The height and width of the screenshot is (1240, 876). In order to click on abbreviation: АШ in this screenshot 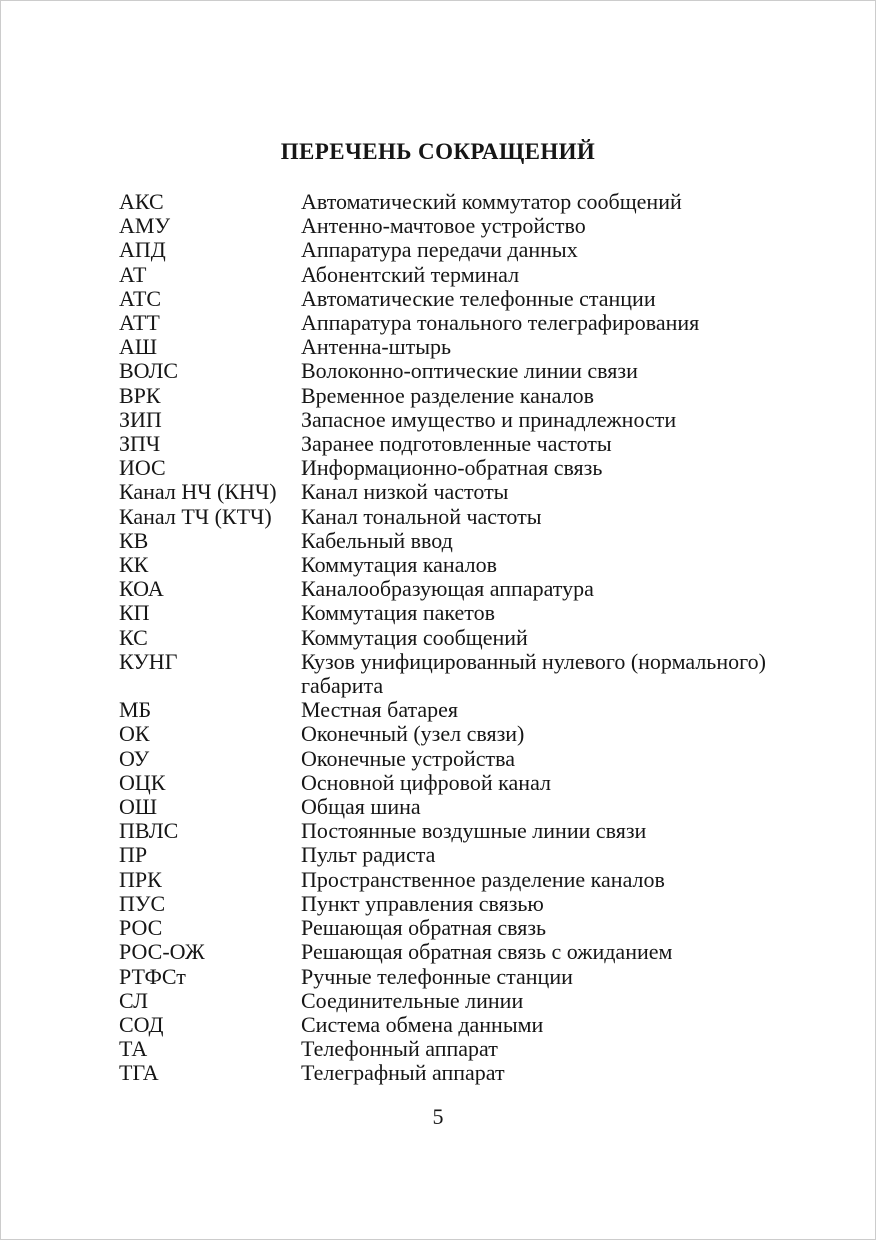, I will do `click(138, 347)`.